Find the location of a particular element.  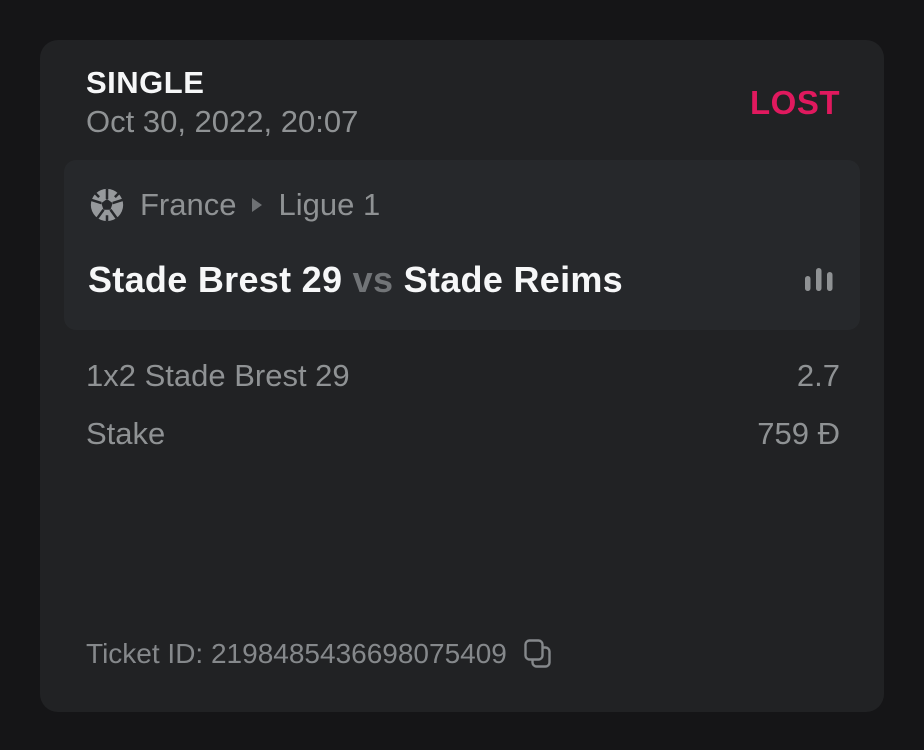

ticket-id-value: 2198485436698075409 is located at coordinates (358, 653).